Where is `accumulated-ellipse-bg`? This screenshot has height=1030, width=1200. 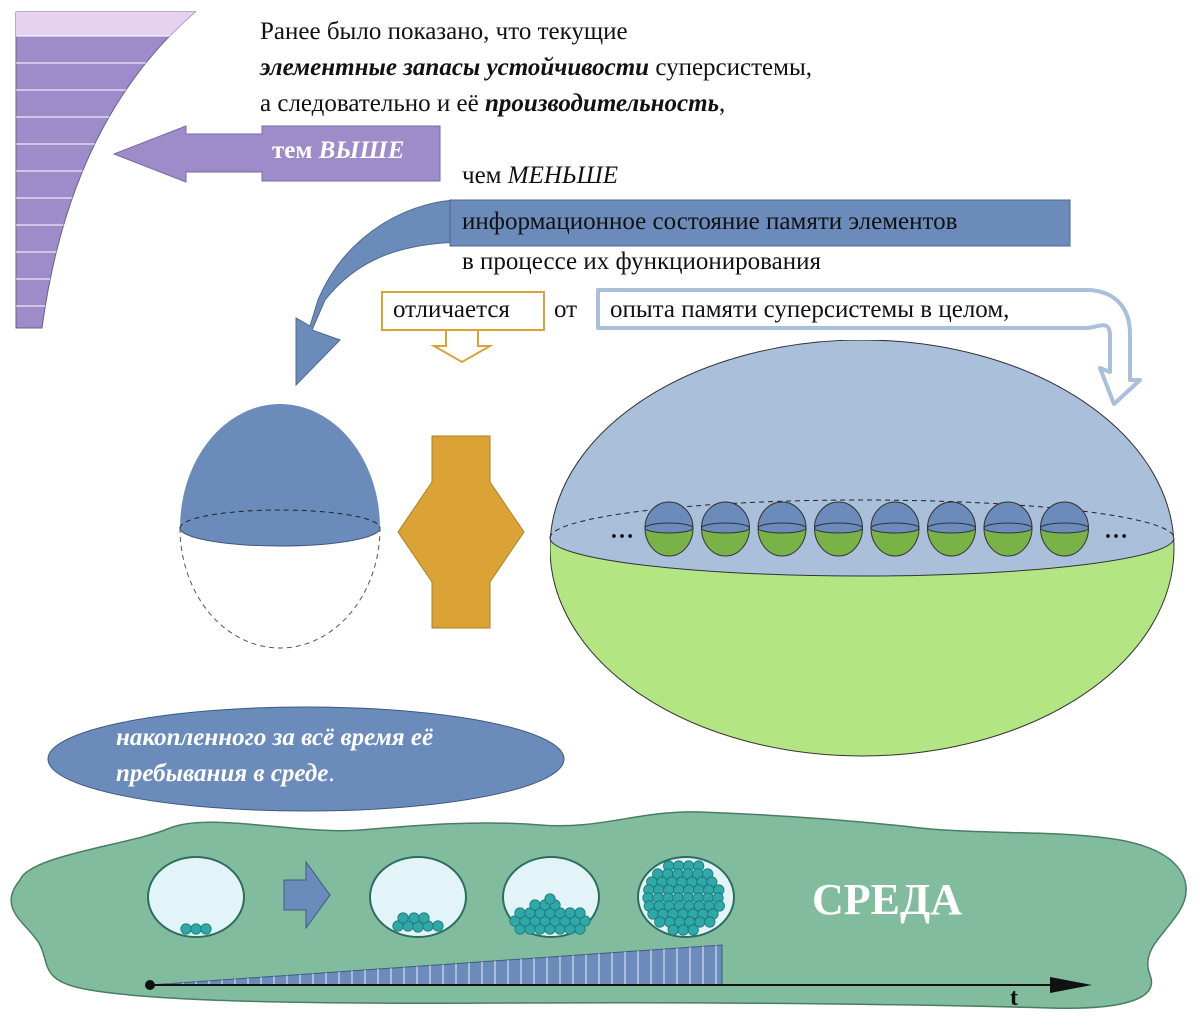 accumulated-ellipse-bg is located at coordinates (306, 759).